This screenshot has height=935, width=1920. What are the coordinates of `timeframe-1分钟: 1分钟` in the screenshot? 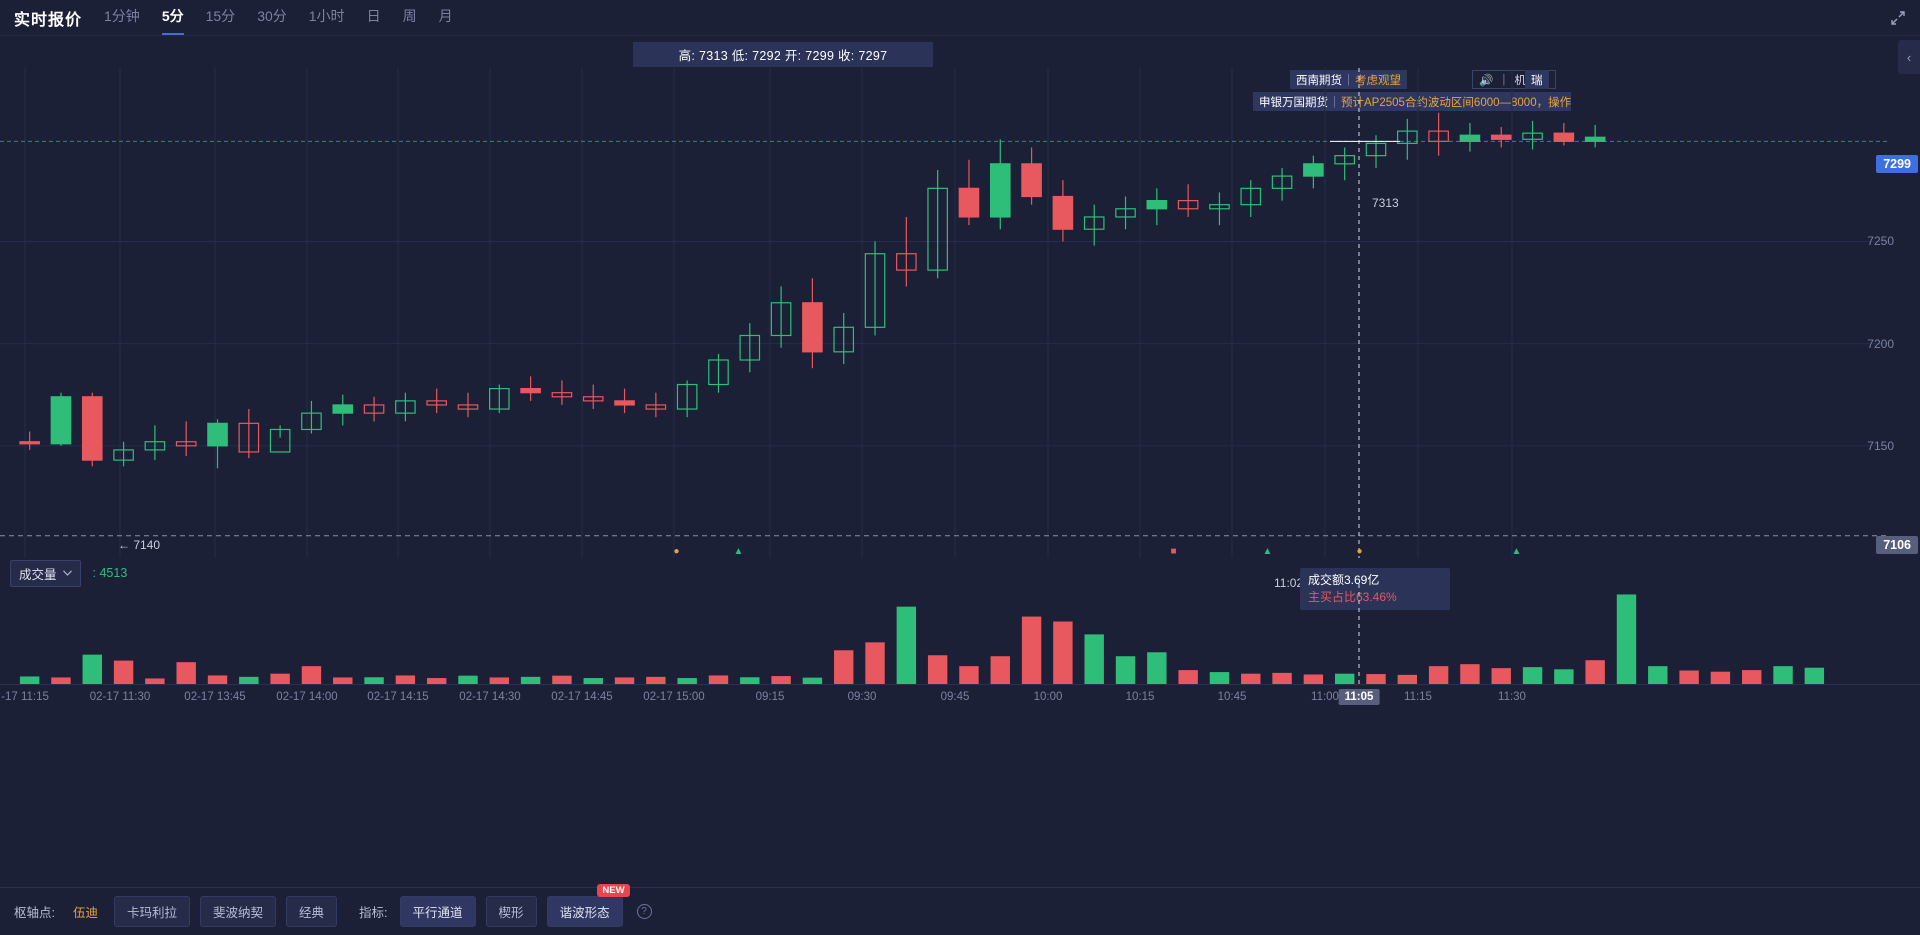 It's located at (122, 16).